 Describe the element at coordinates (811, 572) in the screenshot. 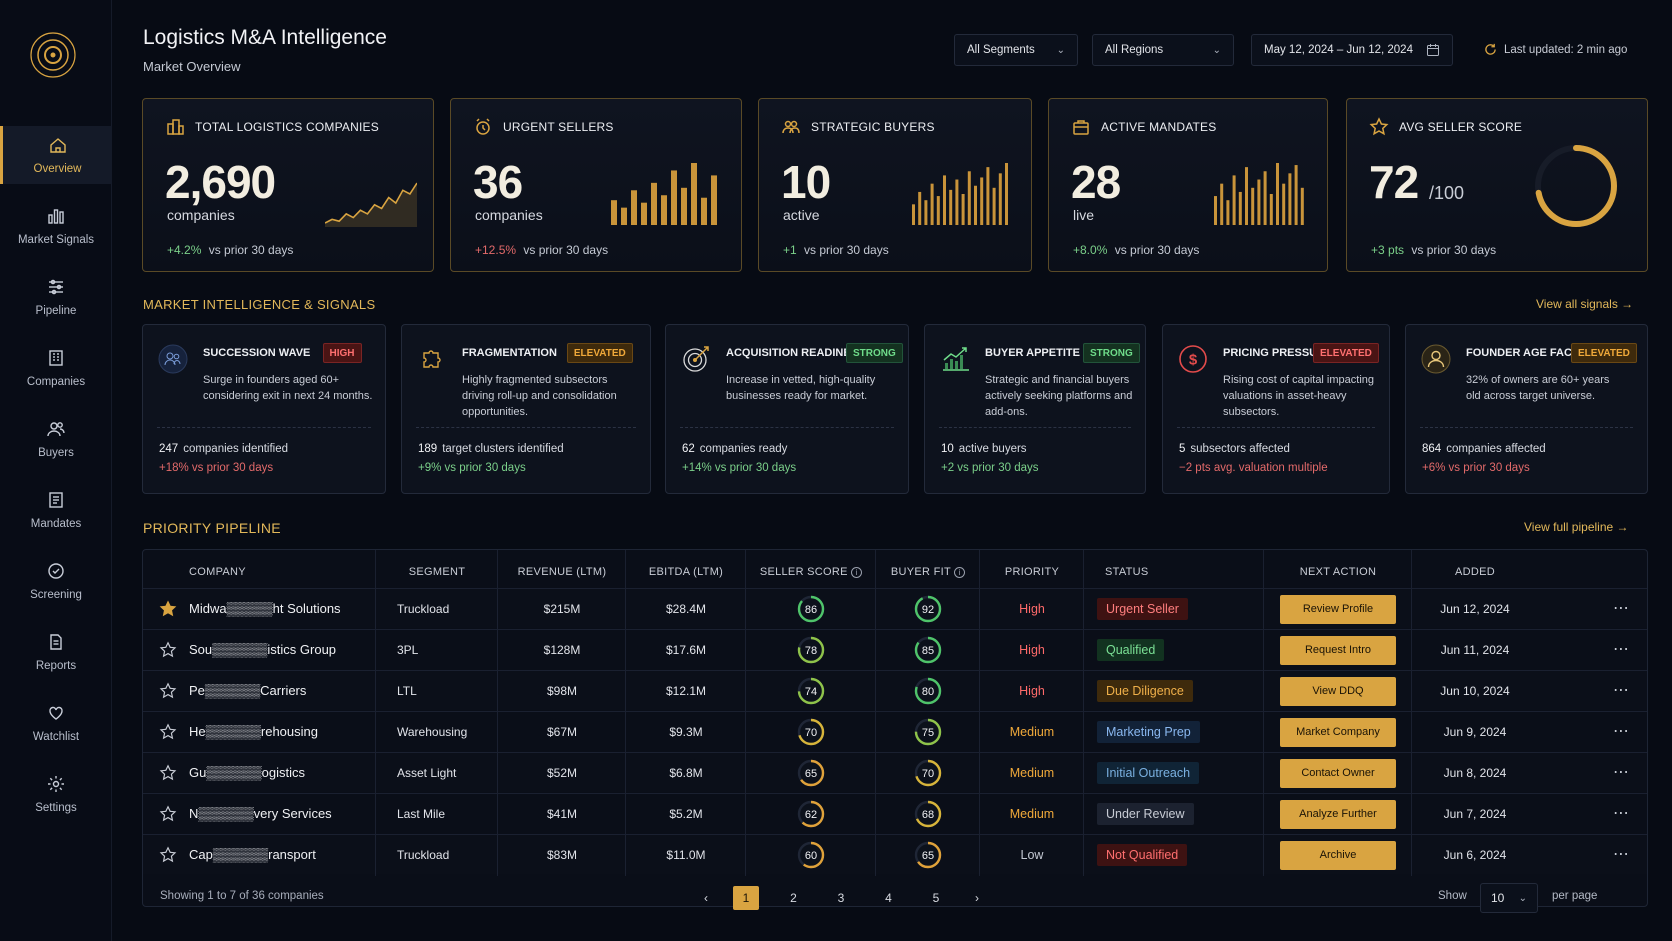

I see `column-header-seller-score: SELLER SCORE i` at that location.